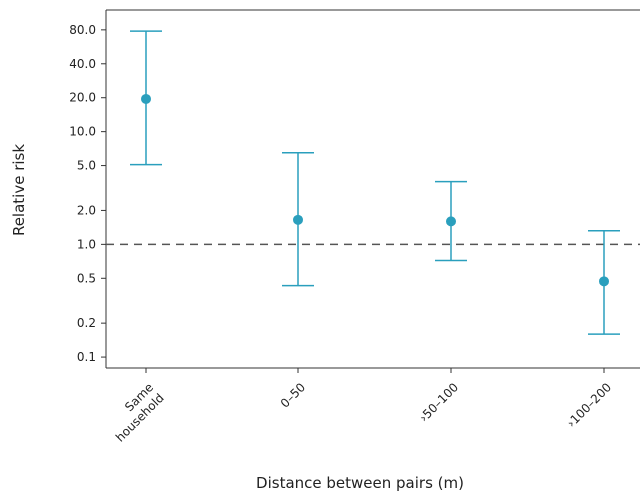 The image size is (640, 504). I want to click on y-axis-title: Relative risk, so click(19, 190).